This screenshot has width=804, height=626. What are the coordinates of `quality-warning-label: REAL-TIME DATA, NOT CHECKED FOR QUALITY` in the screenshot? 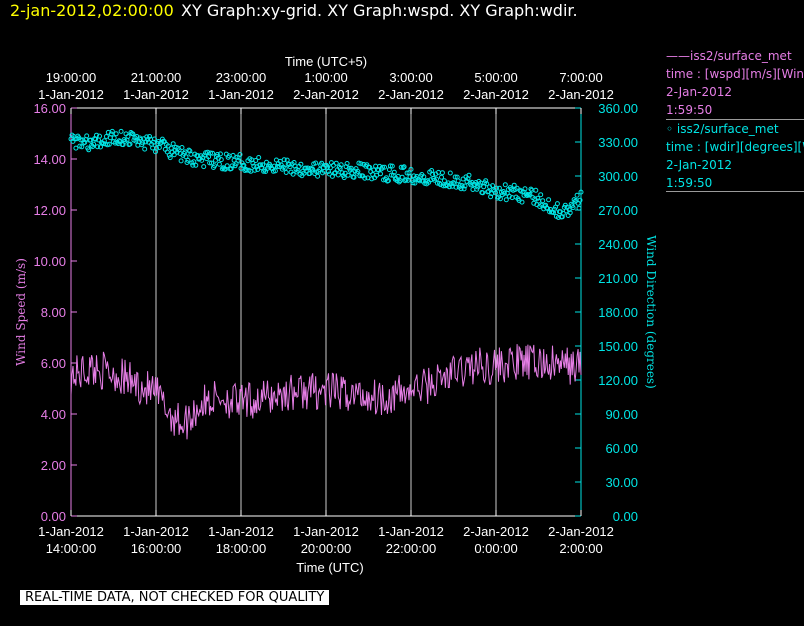 It's located at (175, 597).